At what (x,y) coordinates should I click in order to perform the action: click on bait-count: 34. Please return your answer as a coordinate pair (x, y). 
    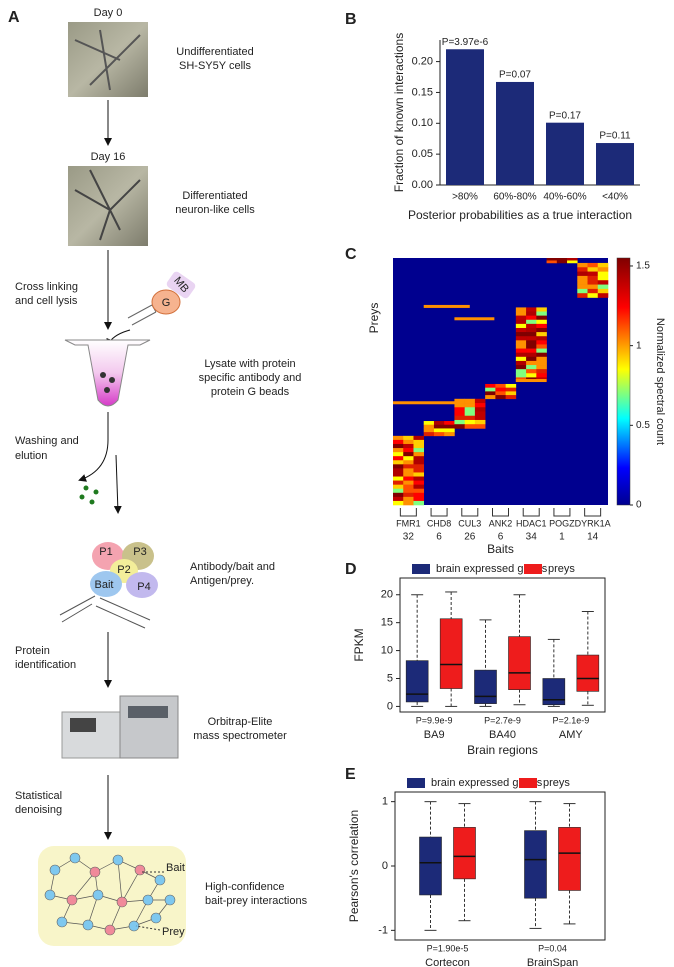
    Looking at the image, I should click on (532, 537).